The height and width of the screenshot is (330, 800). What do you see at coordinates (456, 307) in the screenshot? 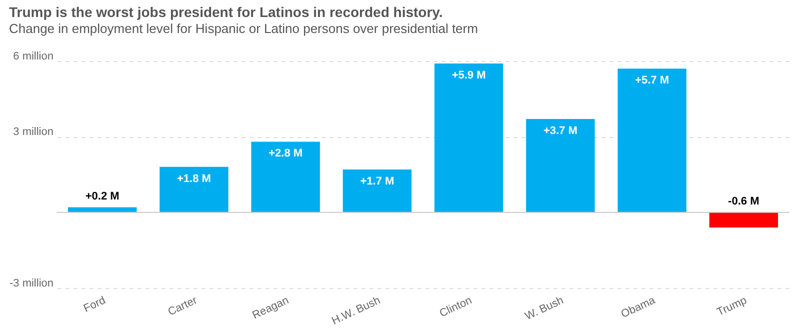
I see `x-tick-label: Clinton` at bounding box center [456, 307].